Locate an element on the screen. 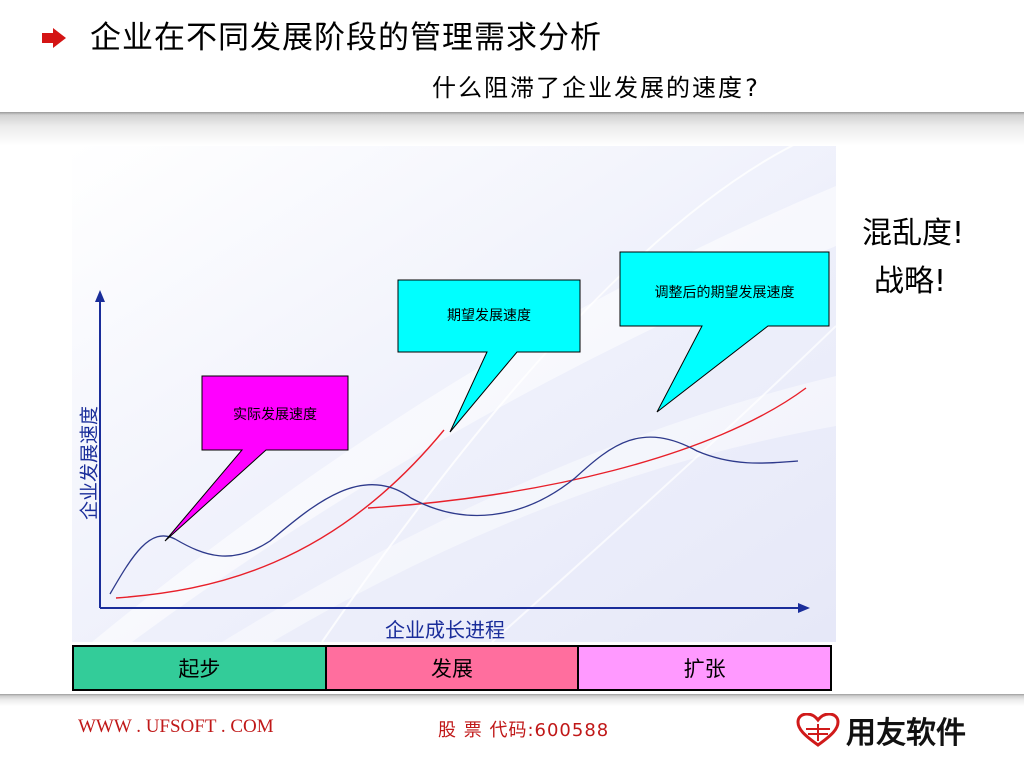 Image resolution: width=1024 pixels, height=768 pixels. x-axis-label: 企业成长进程 is located at coordinates (445, 630).